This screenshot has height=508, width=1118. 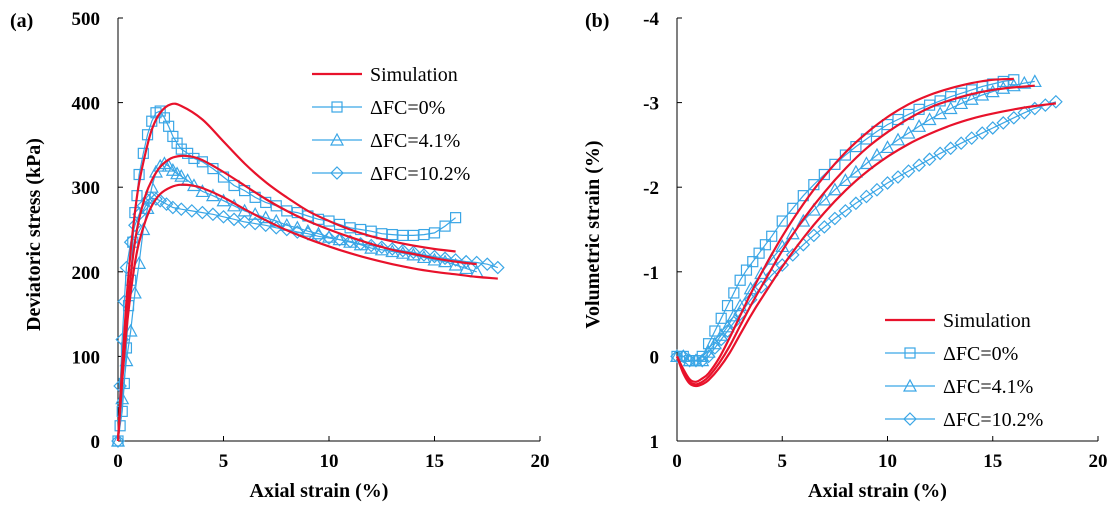 I want to click on x-tick-label: 20, so click(x=540, y=461).